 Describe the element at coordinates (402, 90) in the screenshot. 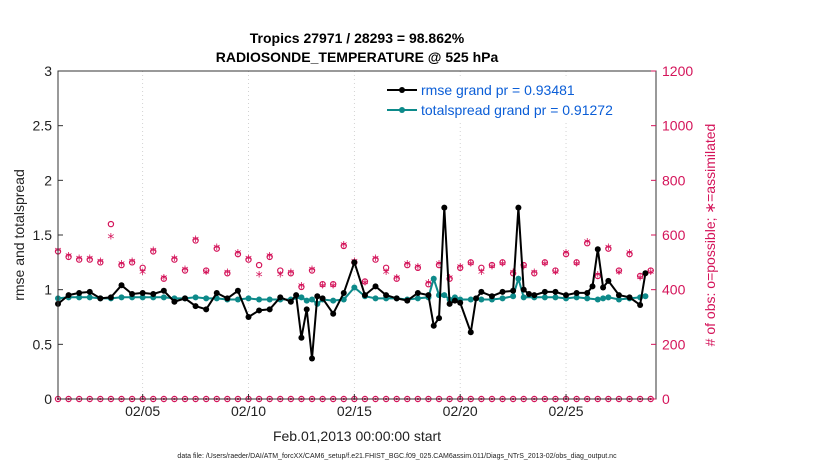

I see `legend-rmse-marker` at that location.